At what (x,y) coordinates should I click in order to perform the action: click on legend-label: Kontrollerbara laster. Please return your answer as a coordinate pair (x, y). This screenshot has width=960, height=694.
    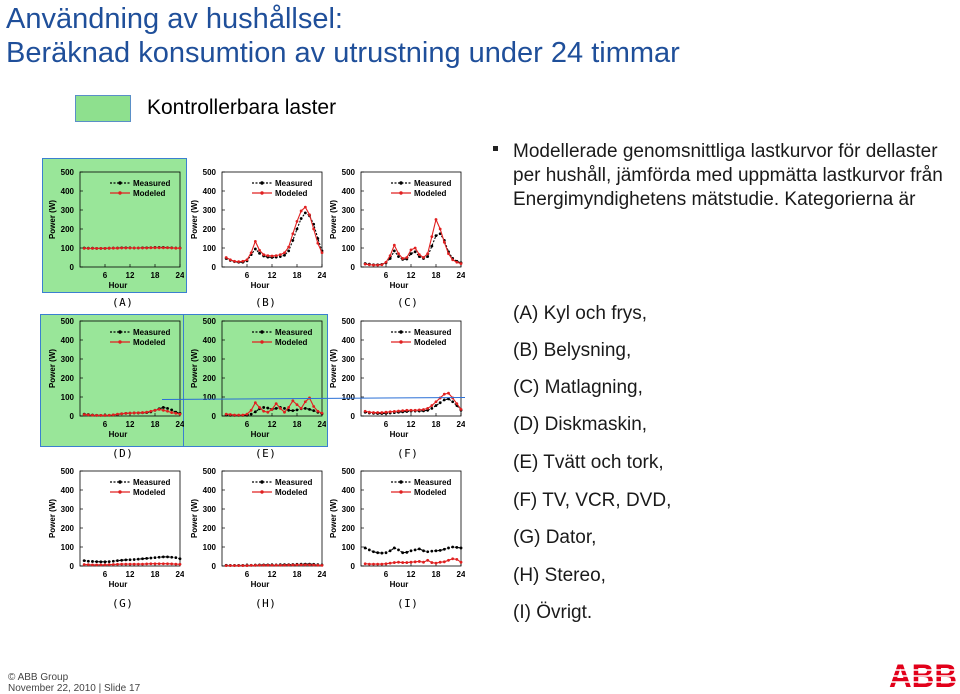
    Looking at the image, I should click on (242, 107).